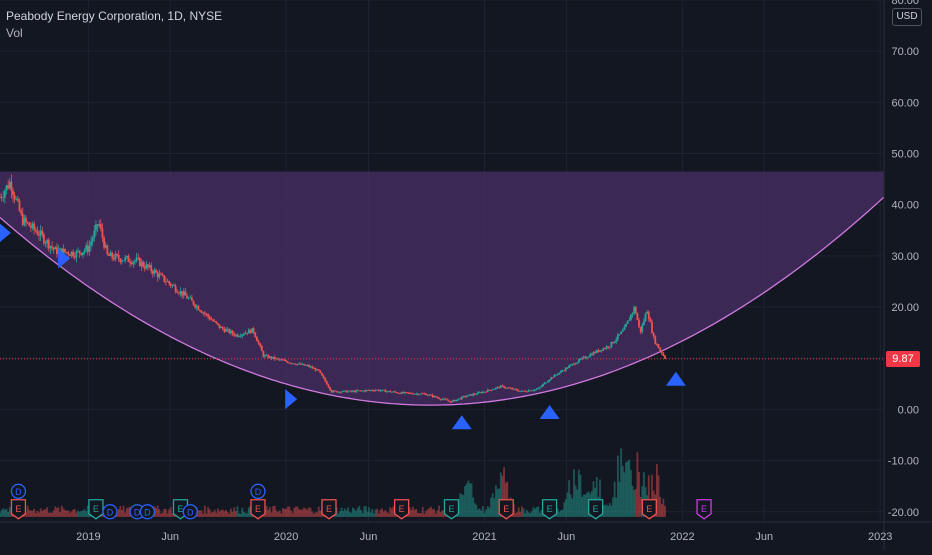 The width and height of the screenshot is (932, 555). I want to click on price-tick-label: 20.00, so click(905, 308).